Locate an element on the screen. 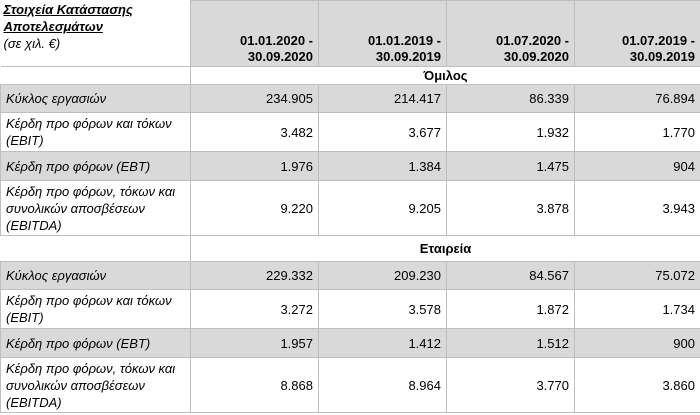 This screenshot has height=415, width=700. value-cell: 1.512 is located at coordinates (510, 343).